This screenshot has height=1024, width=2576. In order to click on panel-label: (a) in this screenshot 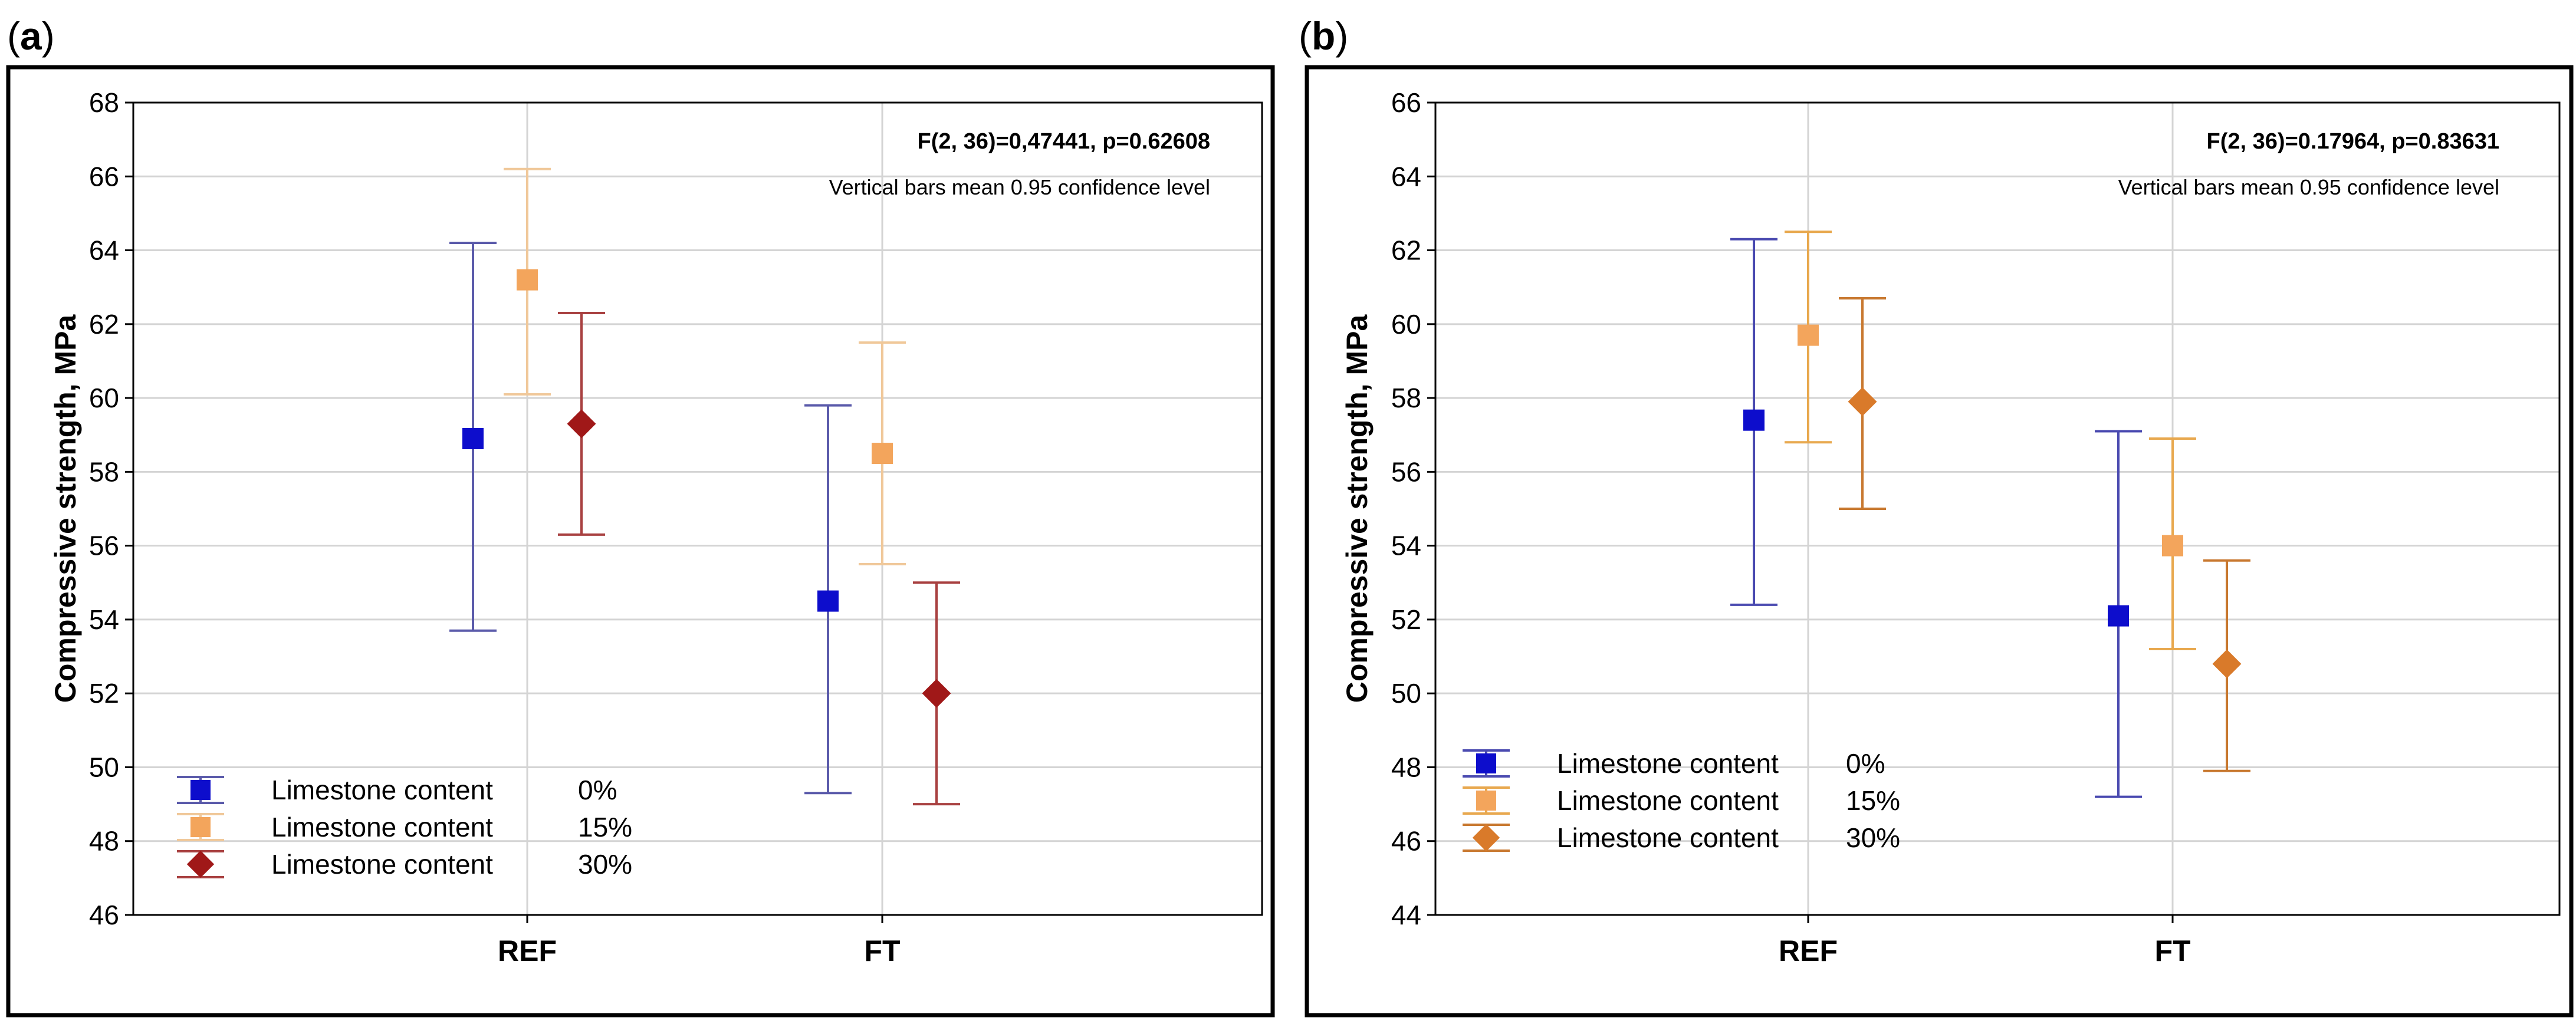, I will do `click(31, 36)`.